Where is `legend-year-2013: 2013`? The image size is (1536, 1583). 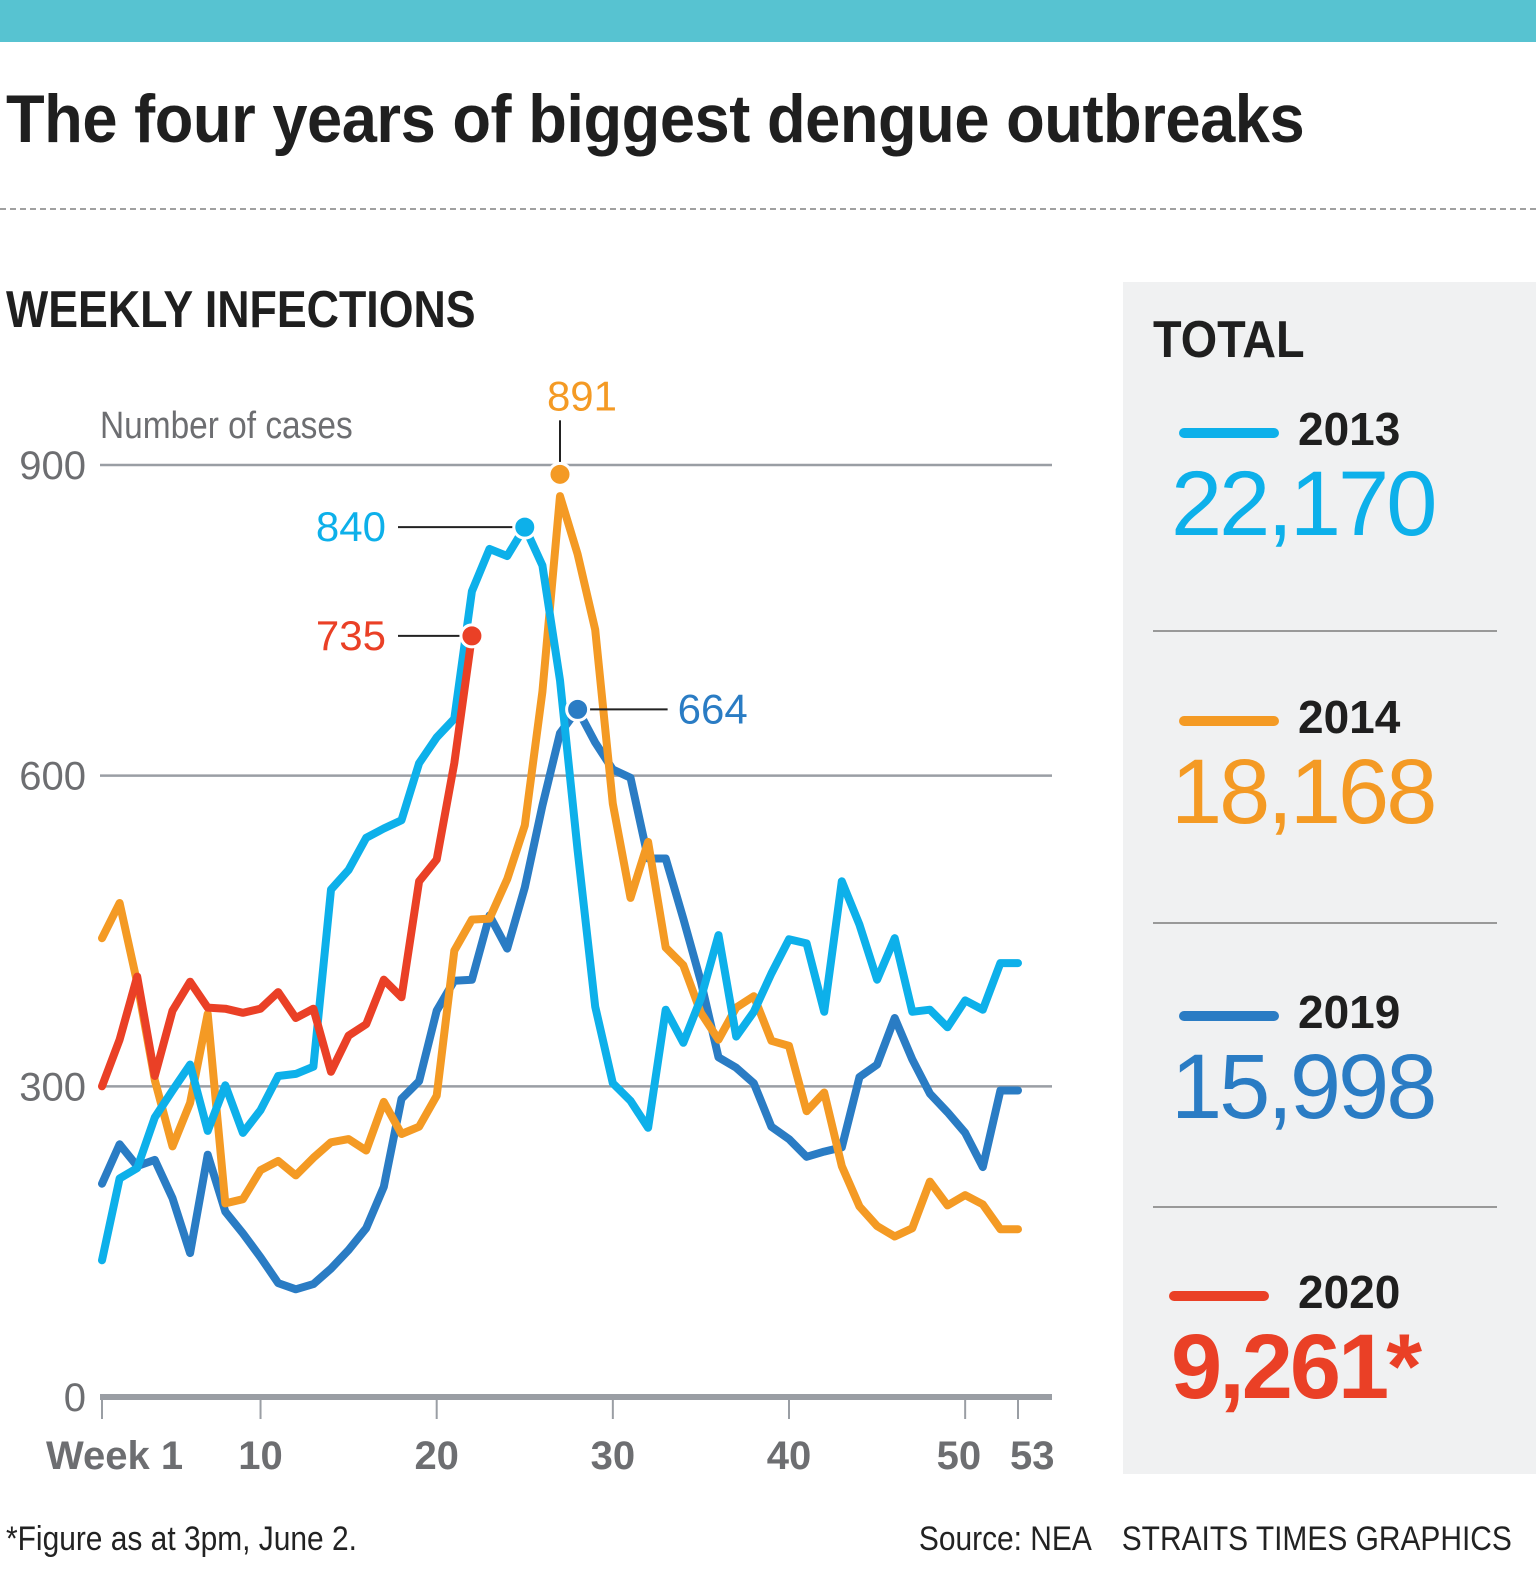 legend-year-2013: 2013 is located at coordinates (1349, 429).